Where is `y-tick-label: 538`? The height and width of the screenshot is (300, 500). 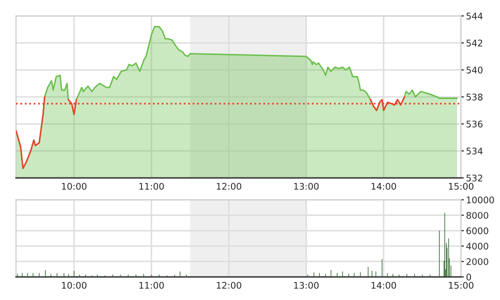
y-tick-label: 538 is located at coordinates (474, 97).